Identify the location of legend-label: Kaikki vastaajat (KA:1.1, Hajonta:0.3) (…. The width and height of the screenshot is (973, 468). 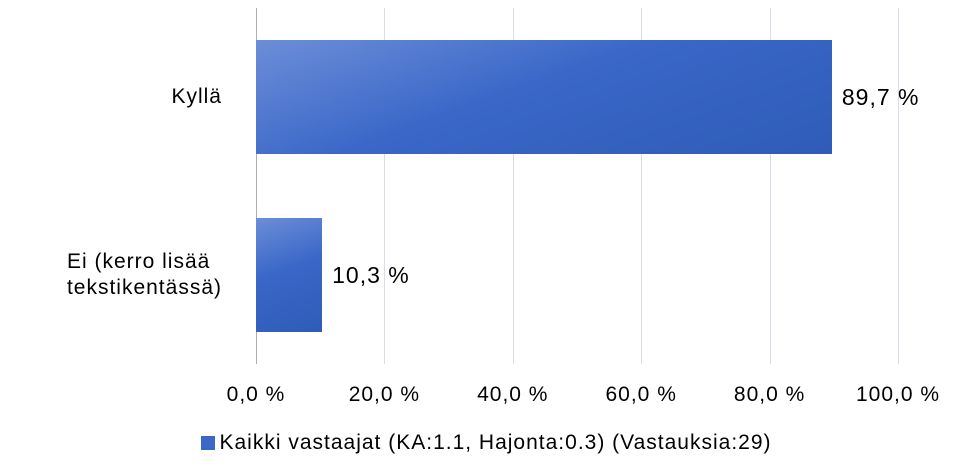
(495, 442).